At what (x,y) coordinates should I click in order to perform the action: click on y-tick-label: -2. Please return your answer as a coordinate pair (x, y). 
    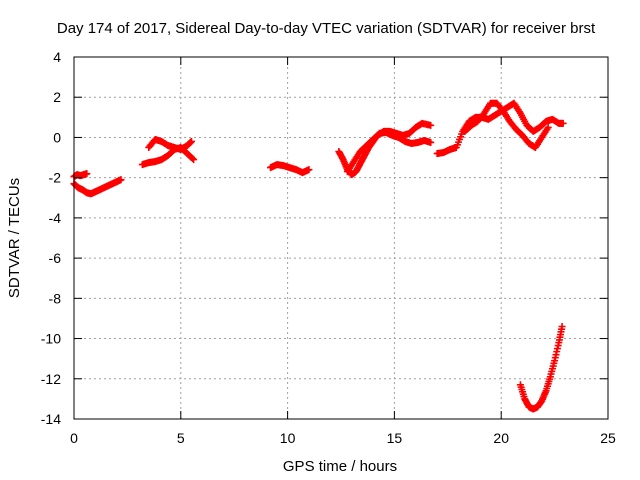
    Looking at the image, I should click on (55, 178).